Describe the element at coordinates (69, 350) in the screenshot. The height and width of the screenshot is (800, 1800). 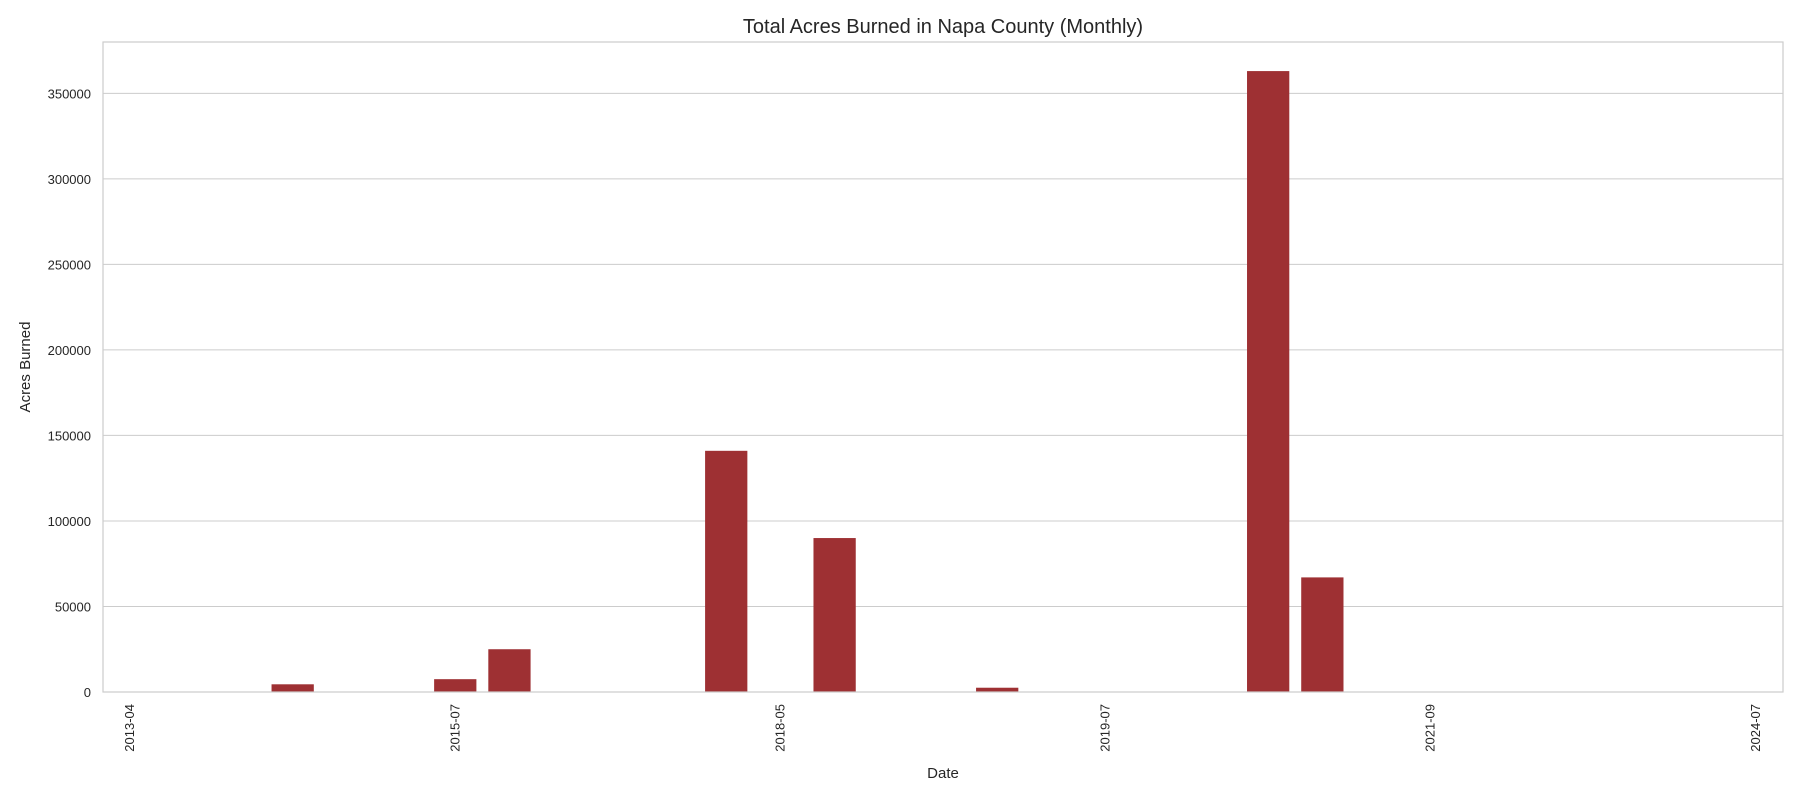
I see `y-tick-label: 200000` at that location.